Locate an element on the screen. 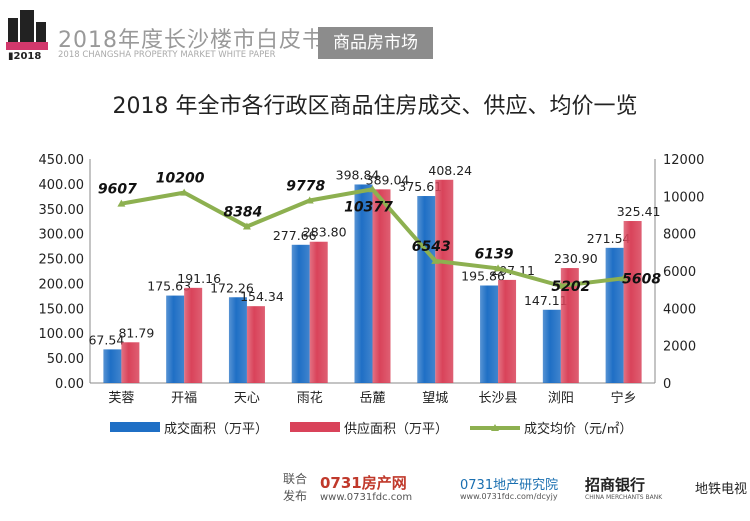  right-tick-label: 10000 is located at coordinates (683, 197).